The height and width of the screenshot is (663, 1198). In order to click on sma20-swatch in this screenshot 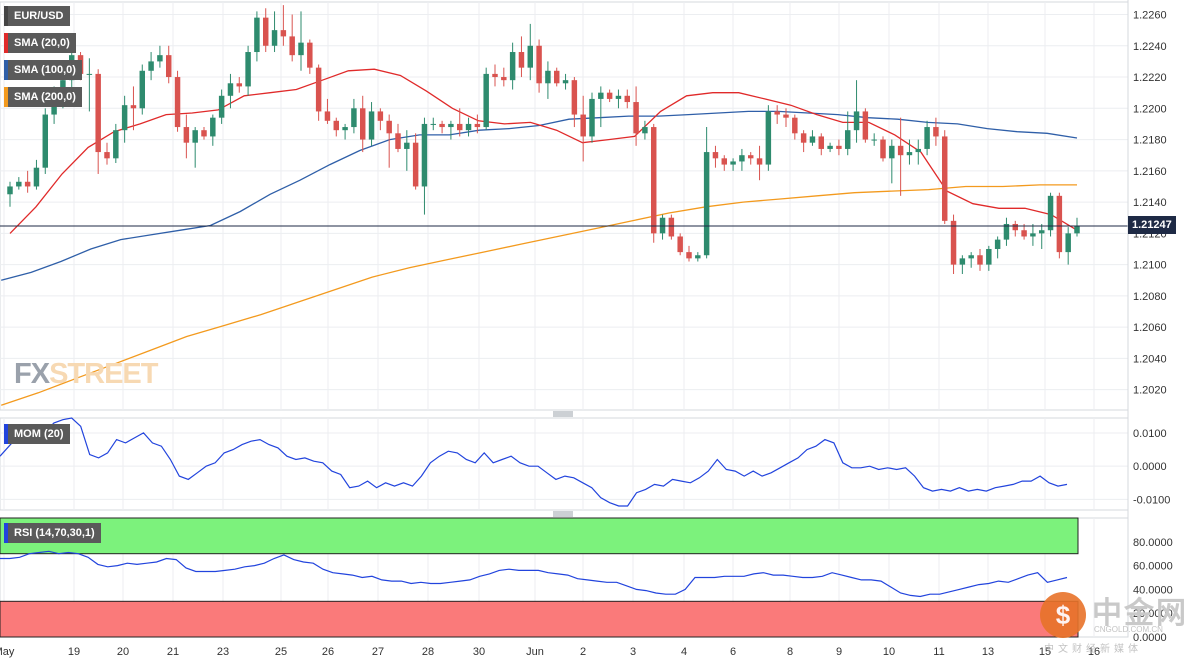, I will do `click(6, 43)`.